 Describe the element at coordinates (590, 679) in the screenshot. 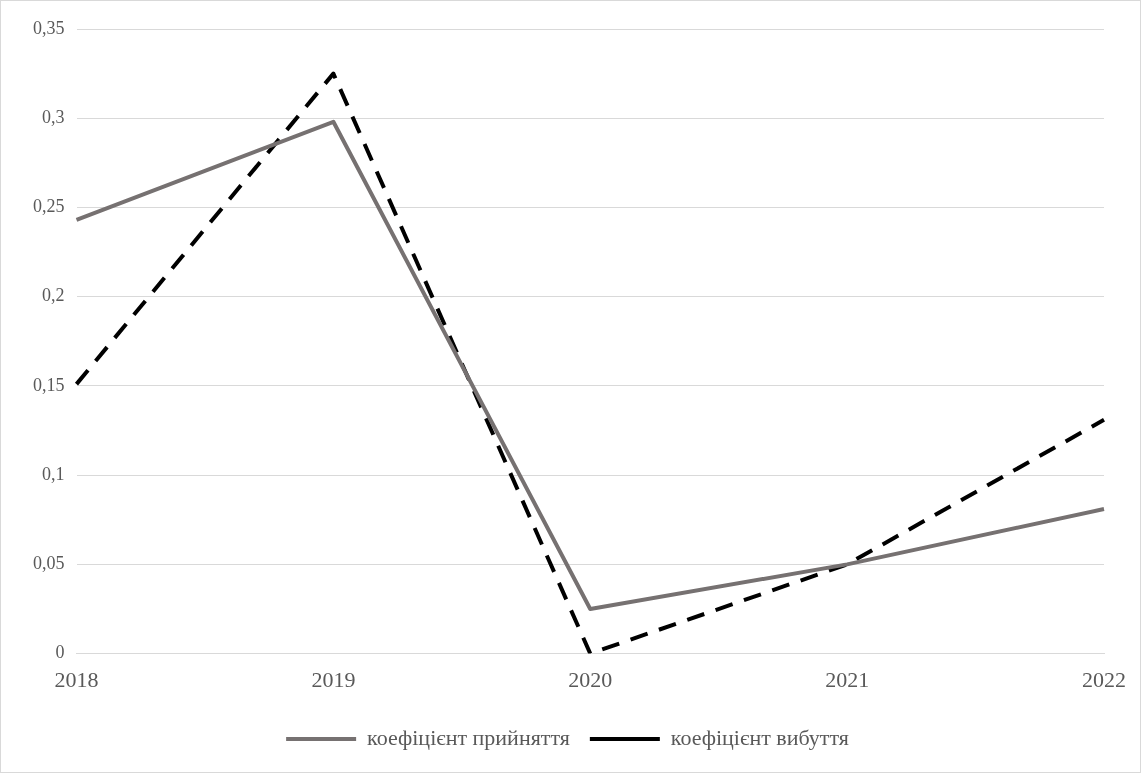

I see `x-tick-label: 2020` at that location.